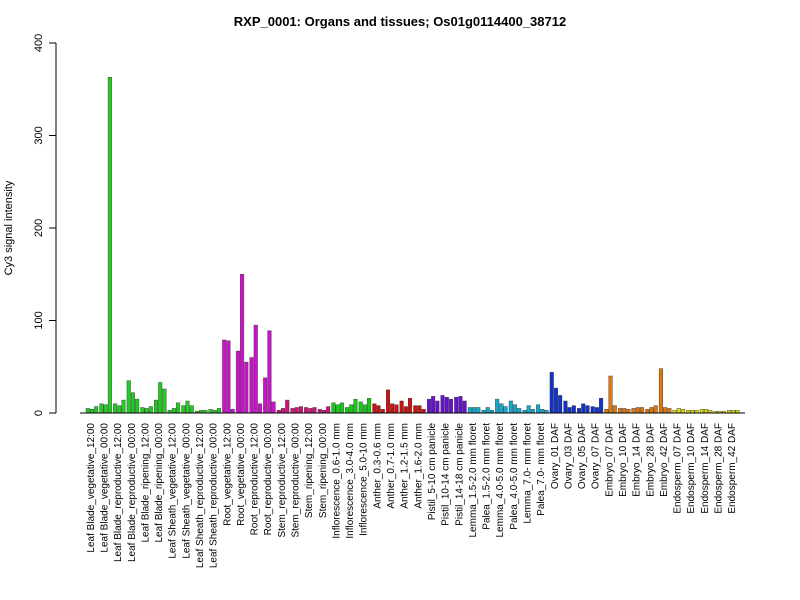 The height and width of the screenshot is (600, 800). I want to click on x-tick-label: Ovary_05 DAF, so click(582, 456).